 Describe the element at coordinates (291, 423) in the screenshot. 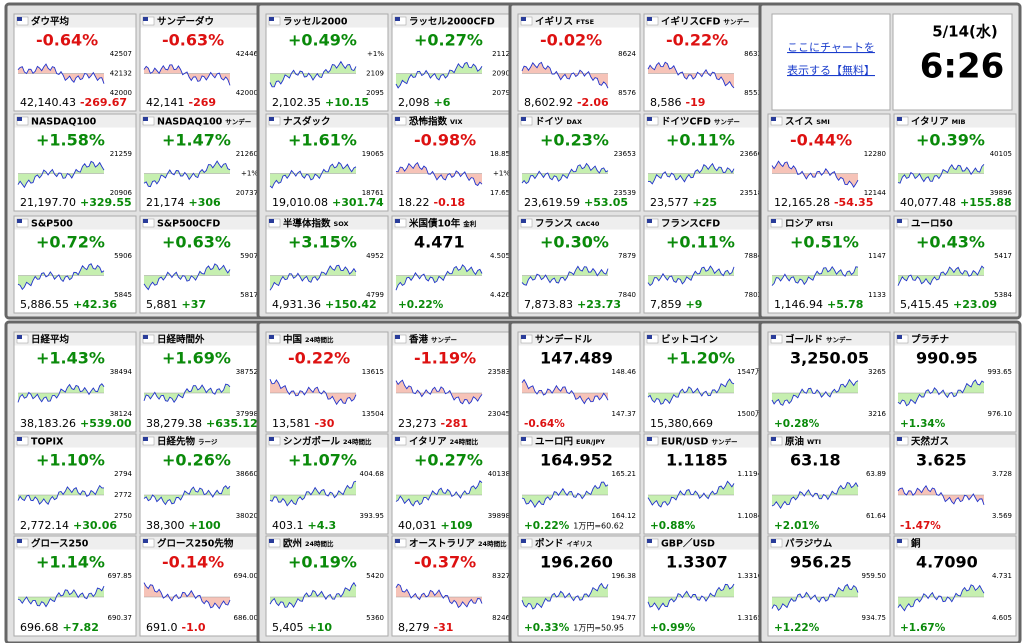

I see `tile-bottom: 13,581` at that location.